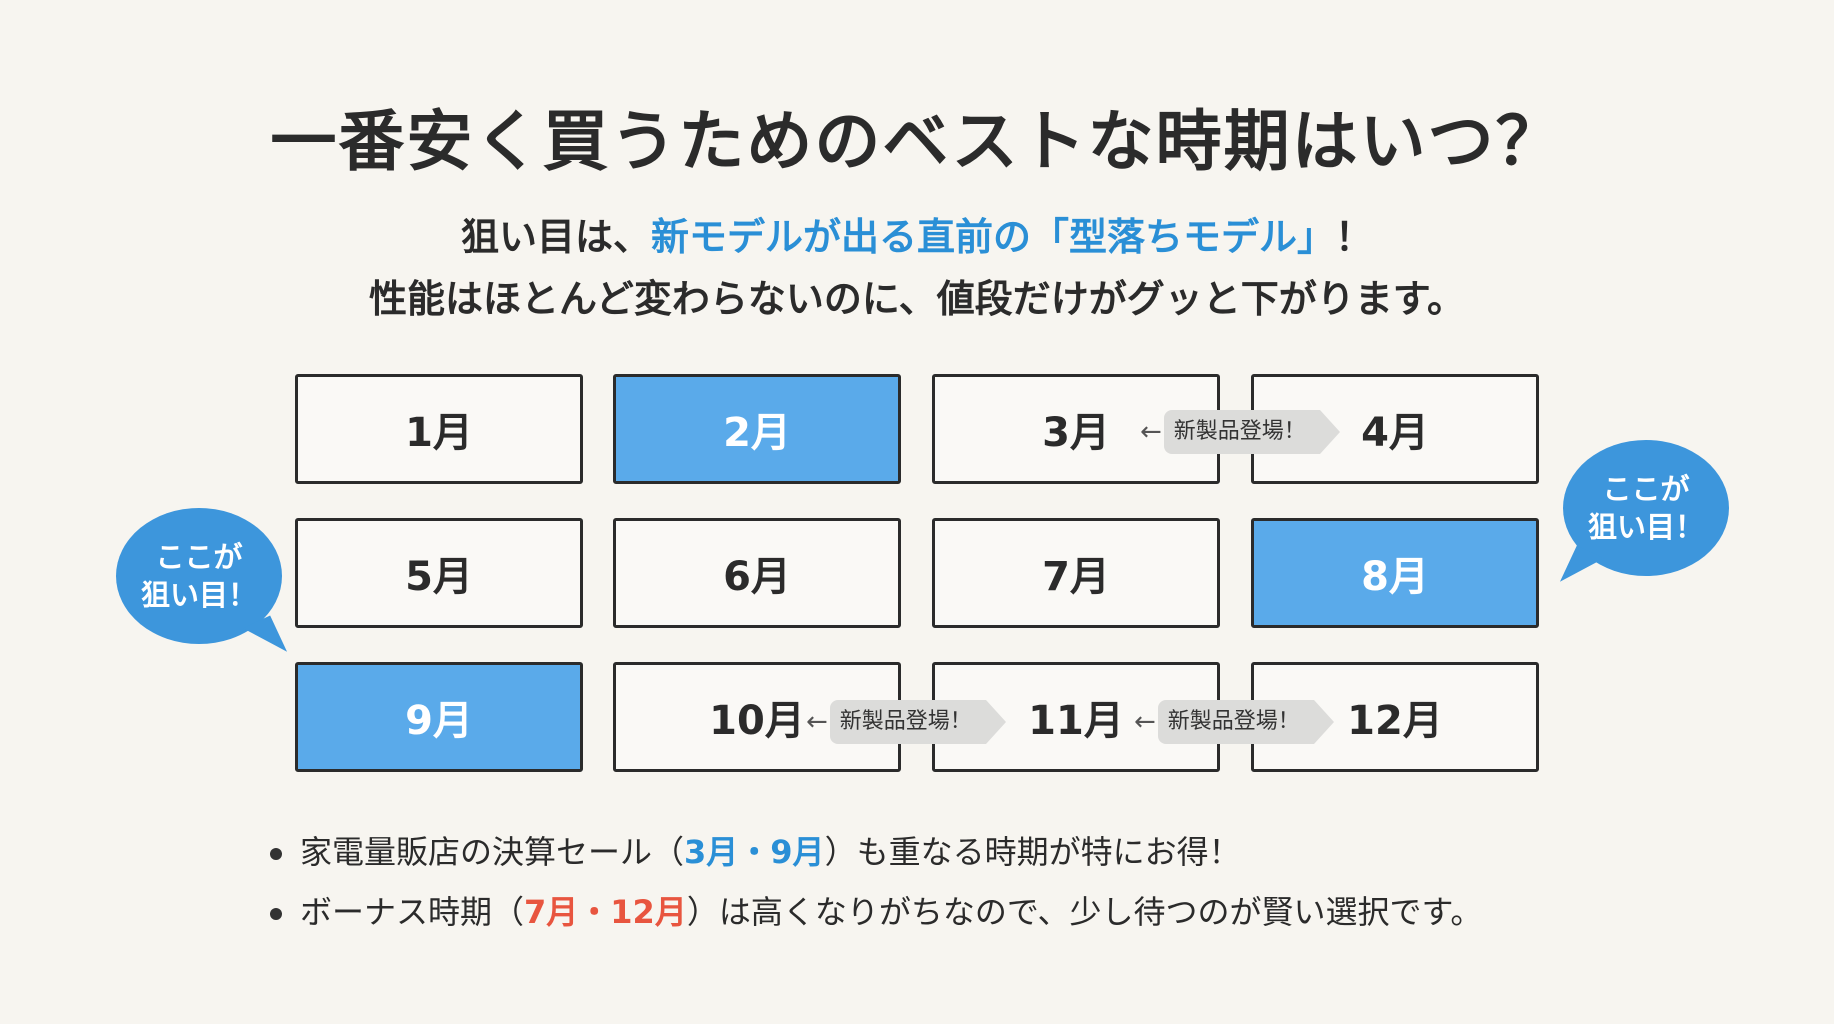 This screenshot has height=1024, width=1834. What do you see at coordinates (555, 237) in the screenshot?
I see `subtitle-text: 狙い目は、` at bounding box center [555, 237].